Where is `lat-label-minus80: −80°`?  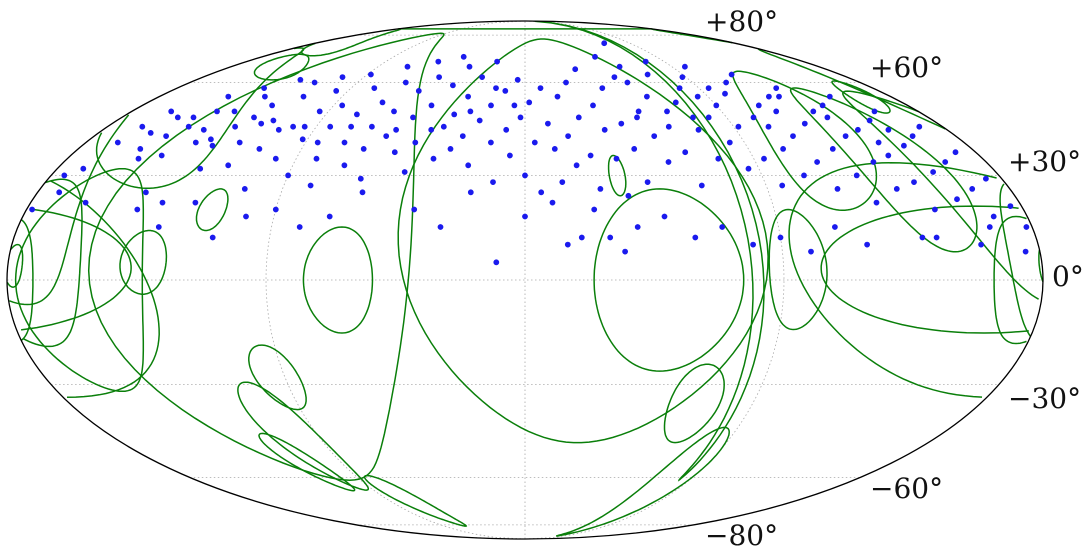
lat-label-minus80: −80° is located at coordinates (741, 535).